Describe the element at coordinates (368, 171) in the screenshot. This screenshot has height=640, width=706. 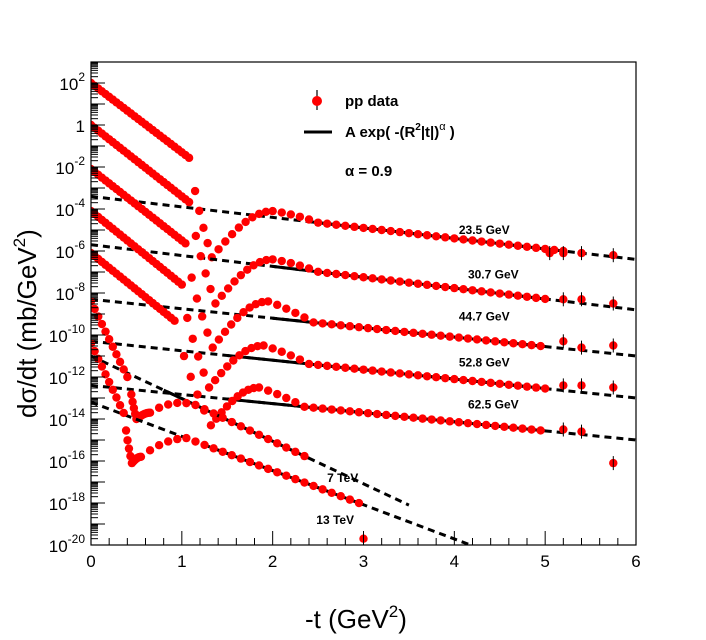
I see `legend-alpha-text: α = 0.9` at that location.